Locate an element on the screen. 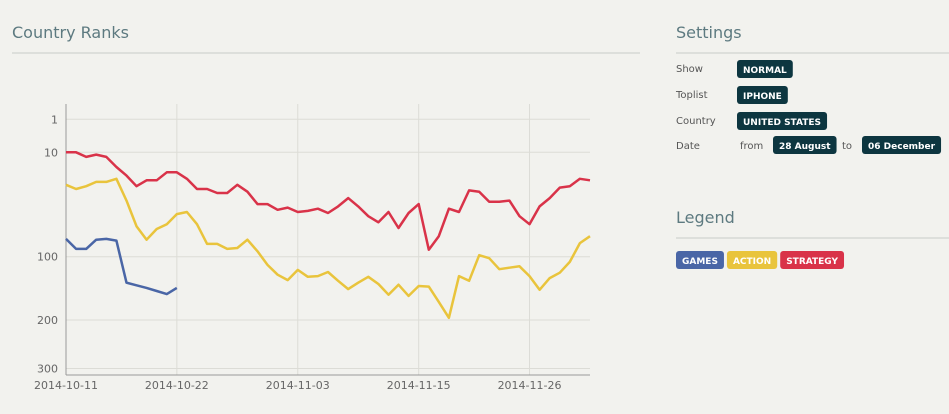 Image resolution: width=949 pixels, height=414 pixels. y-tick-label: 10 is located at coordinates (51, 152).